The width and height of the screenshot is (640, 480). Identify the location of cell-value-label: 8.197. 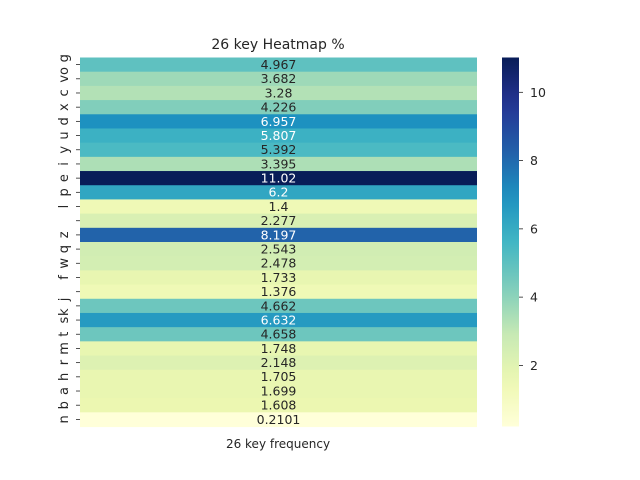
(279, 234).